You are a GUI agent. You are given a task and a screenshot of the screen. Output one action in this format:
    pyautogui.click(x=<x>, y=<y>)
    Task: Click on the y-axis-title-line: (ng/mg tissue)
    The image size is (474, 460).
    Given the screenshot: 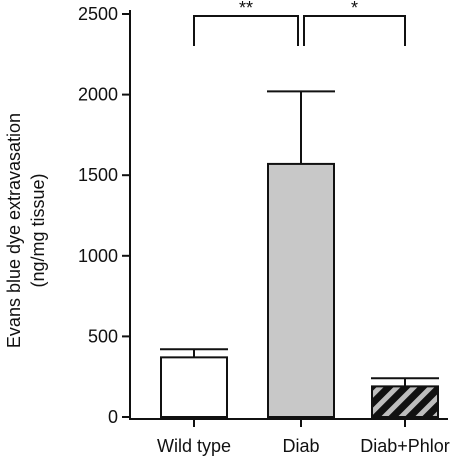 What is the action you would take?
    pyautogui.click(x=38, y=230)
    